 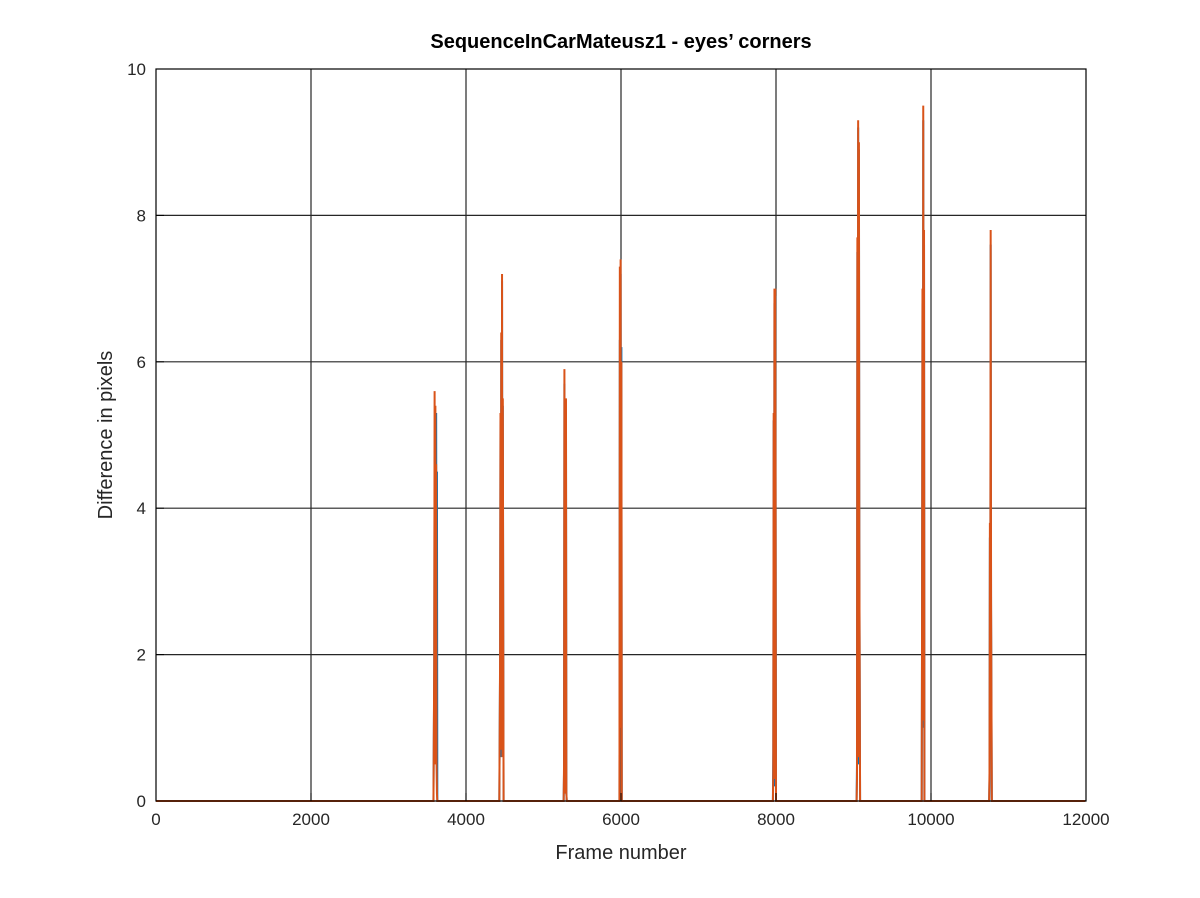 What do you see at coordinates (136, 69) in the screenshot?
I see `y-tick-label: 10` at bounding box center [136, 69].